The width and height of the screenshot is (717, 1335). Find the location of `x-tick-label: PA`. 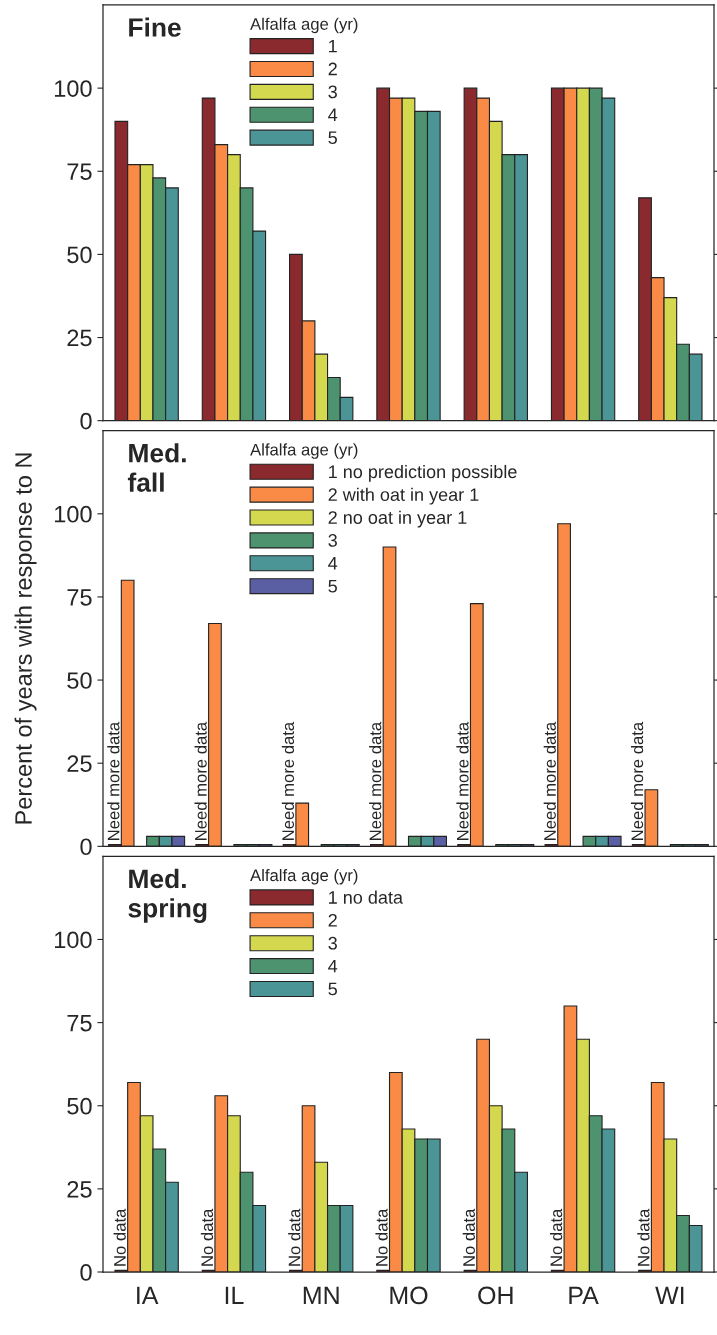

x-tick-label: PA is located at coordinates (584, 1295).